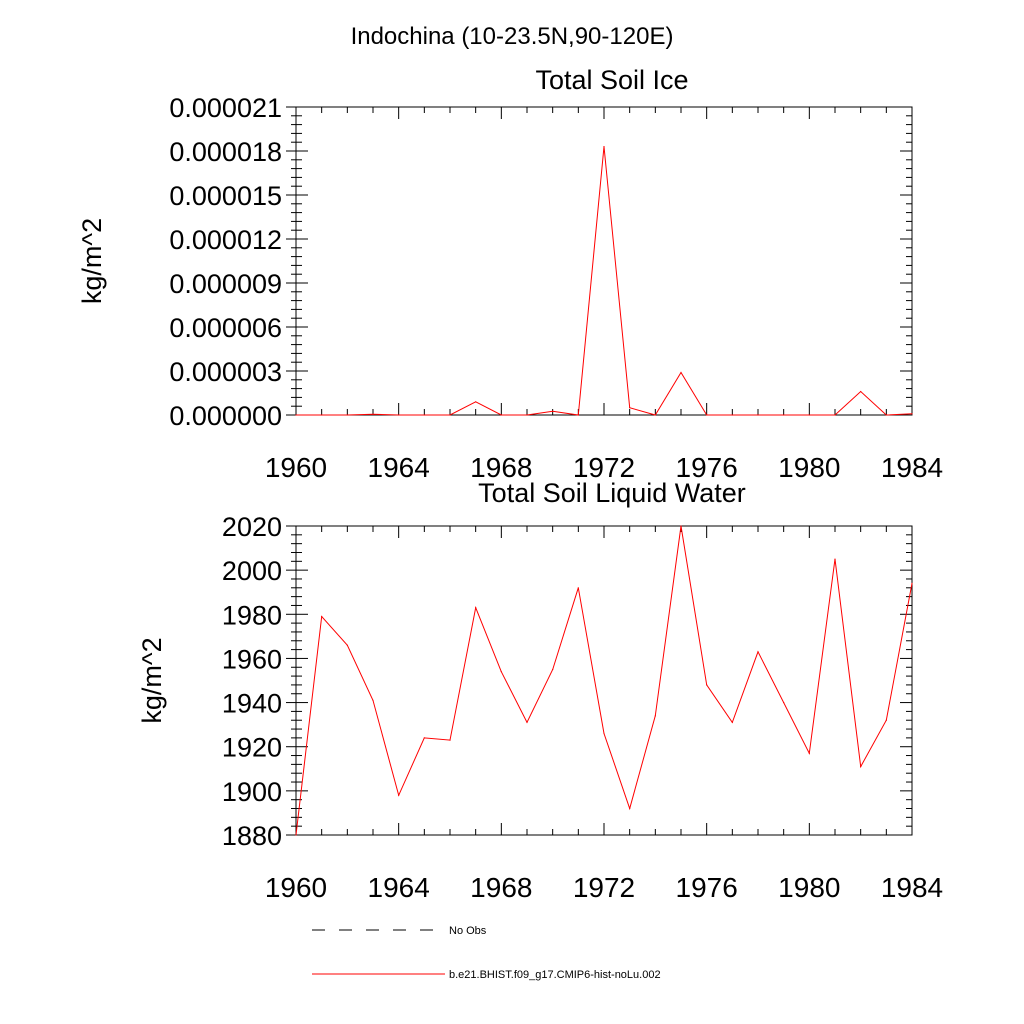 Image resolution: width=1024 pixels, height=1024 pixels. I want to click on y-tick-label: 2020, so click(252, 527).